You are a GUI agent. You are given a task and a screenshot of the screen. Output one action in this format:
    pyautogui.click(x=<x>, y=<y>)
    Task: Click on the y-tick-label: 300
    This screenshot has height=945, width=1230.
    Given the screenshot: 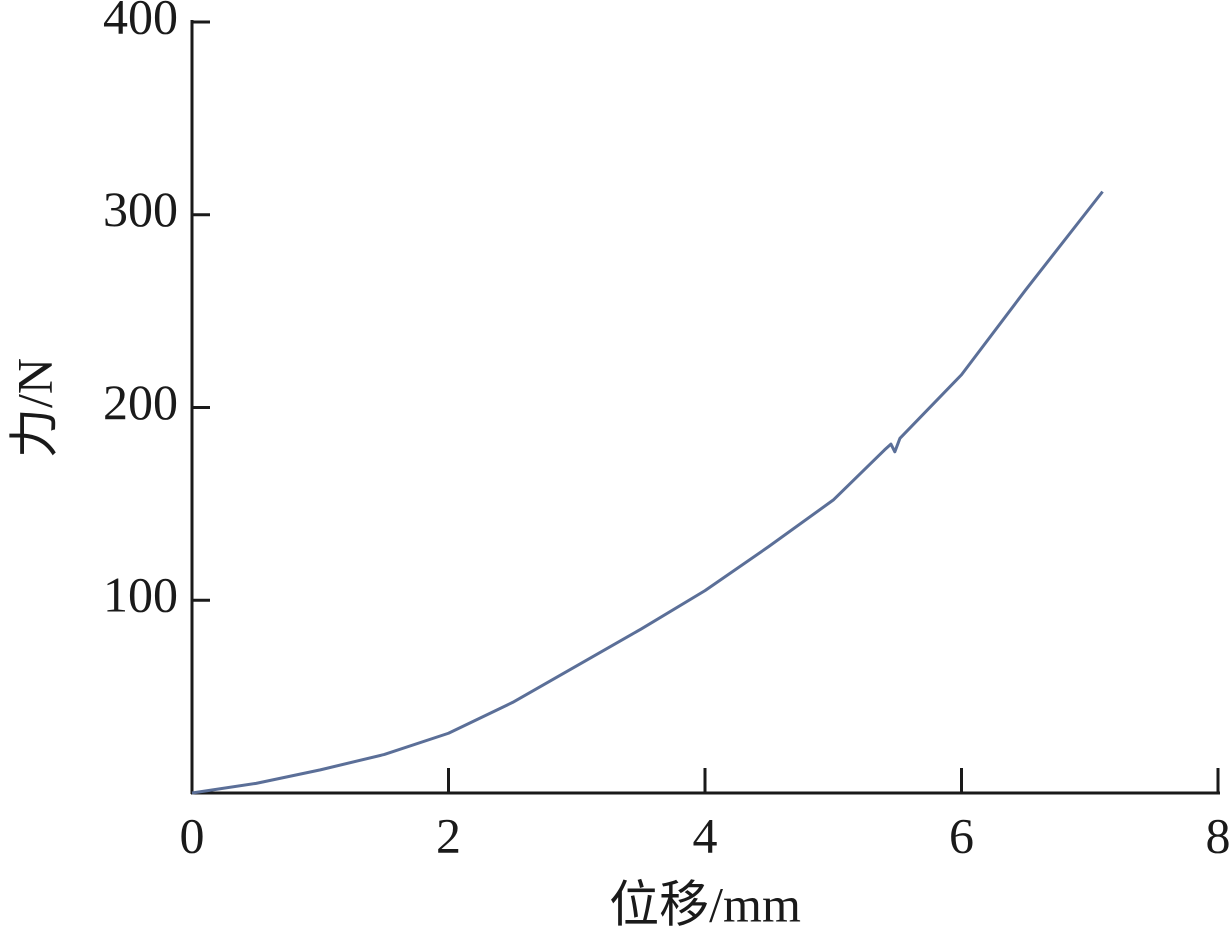 What is the action you would take?
    pyautogui.click(x=140, y=209)
    